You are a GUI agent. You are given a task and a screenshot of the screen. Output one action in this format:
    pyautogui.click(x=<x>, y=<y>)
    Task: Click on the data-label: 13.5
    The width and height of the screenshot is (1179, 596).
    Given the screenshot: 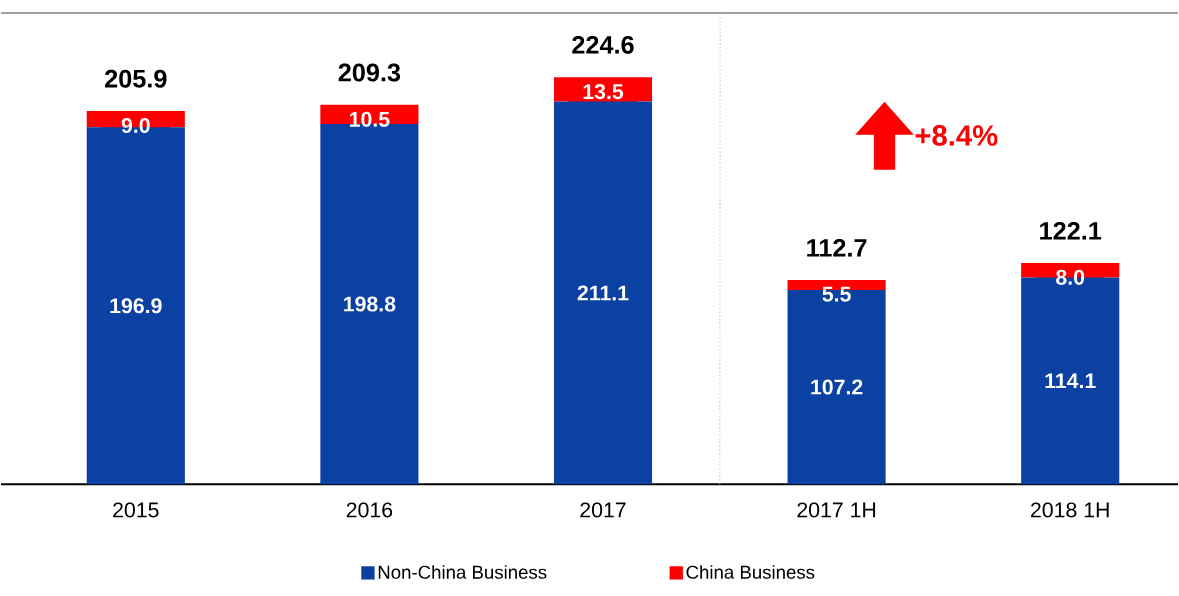 What is the action you would take?
    pyautogui.click(x=603, y=92)
    